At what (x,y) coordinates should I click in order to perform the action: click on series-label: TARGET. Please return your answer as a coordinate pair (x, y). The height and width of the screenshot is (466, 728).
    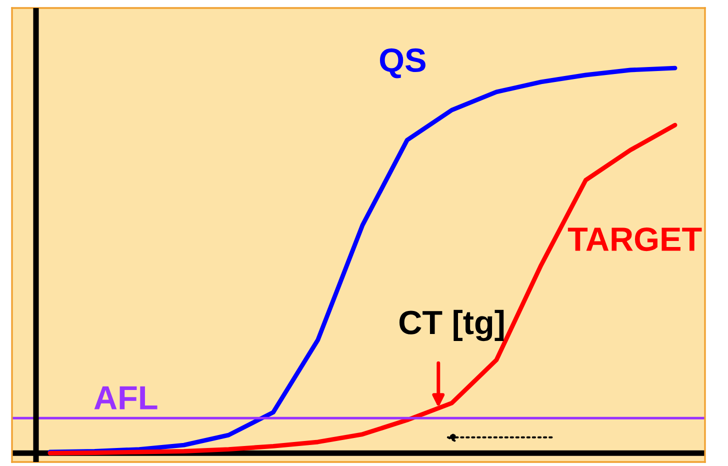
    Looking at the image, I should click on (635, 239).